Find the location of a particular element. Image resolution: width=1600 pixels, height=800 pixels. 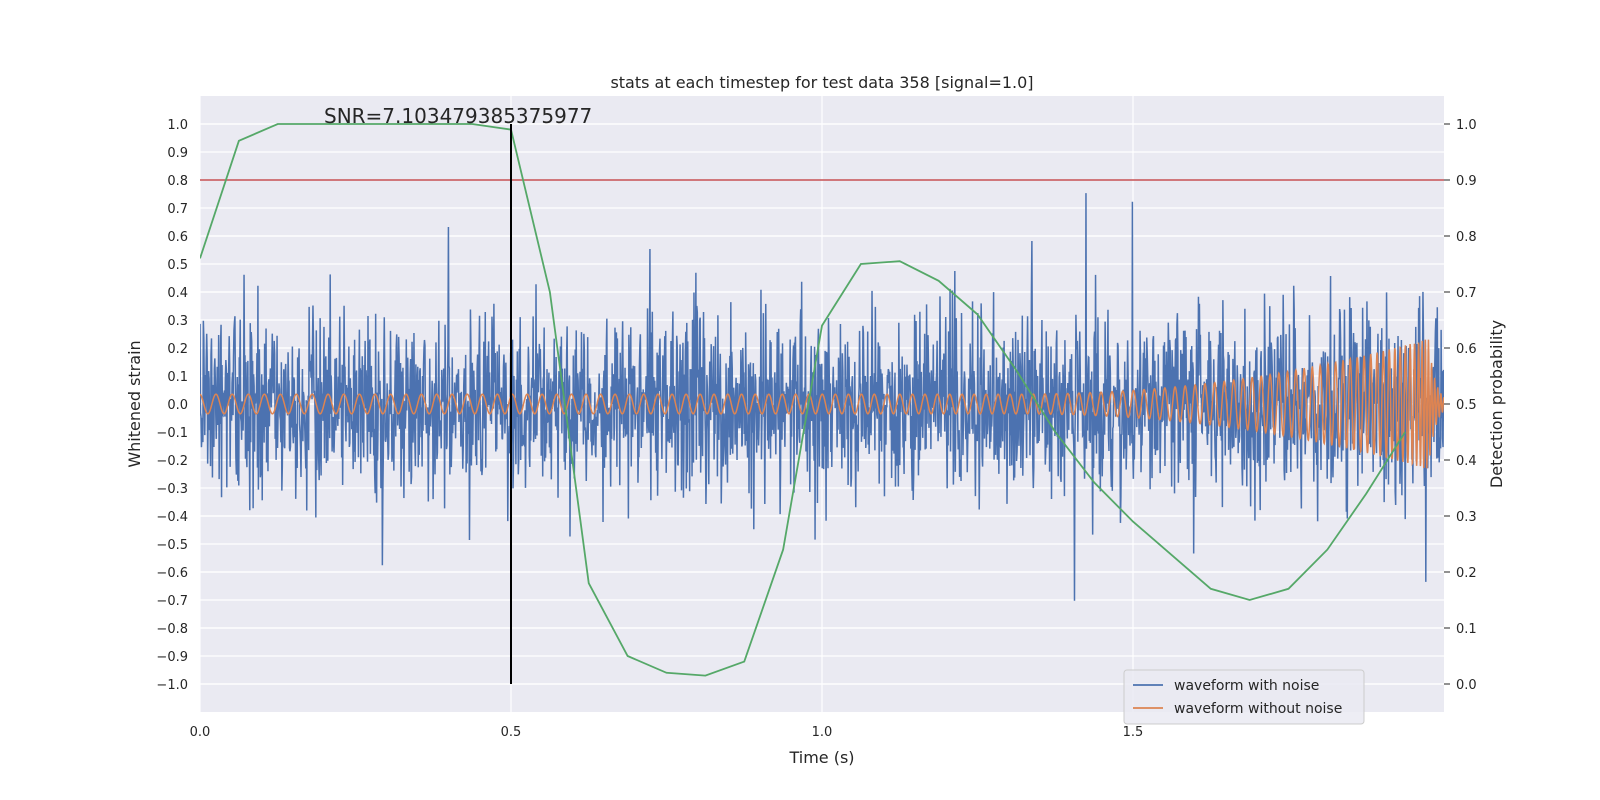

y-tick-label-16: −0.6 is located at coordinates (172, 573).